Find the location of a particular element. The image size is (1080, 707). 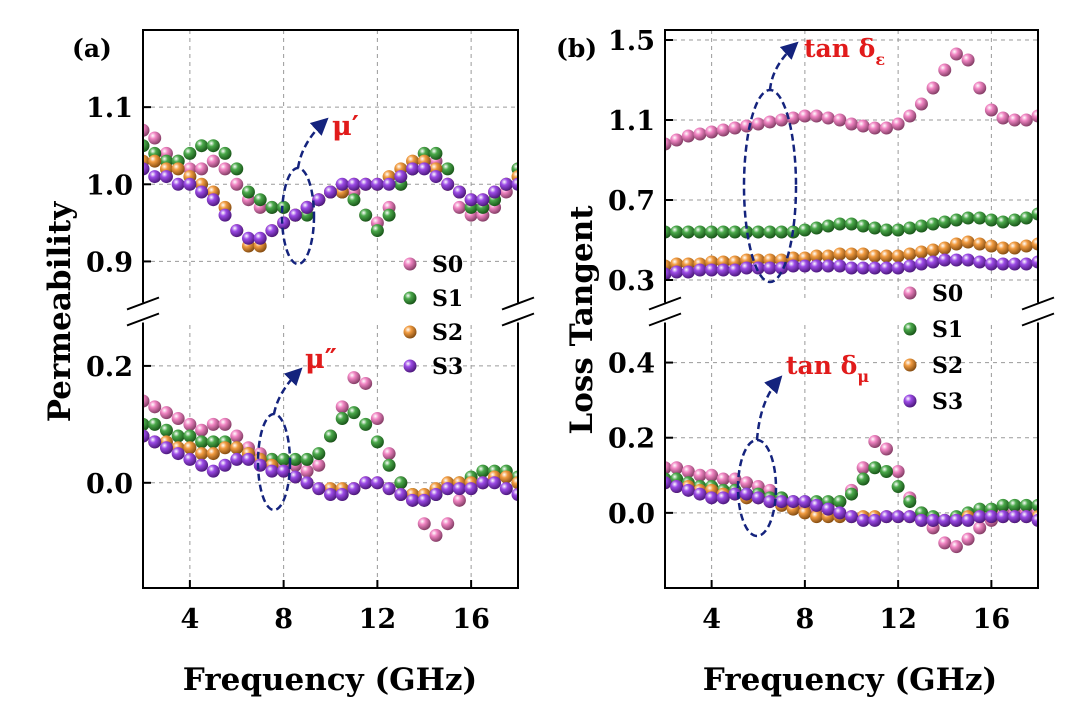

legend-label: S1 is located at coordinates (947, 330).